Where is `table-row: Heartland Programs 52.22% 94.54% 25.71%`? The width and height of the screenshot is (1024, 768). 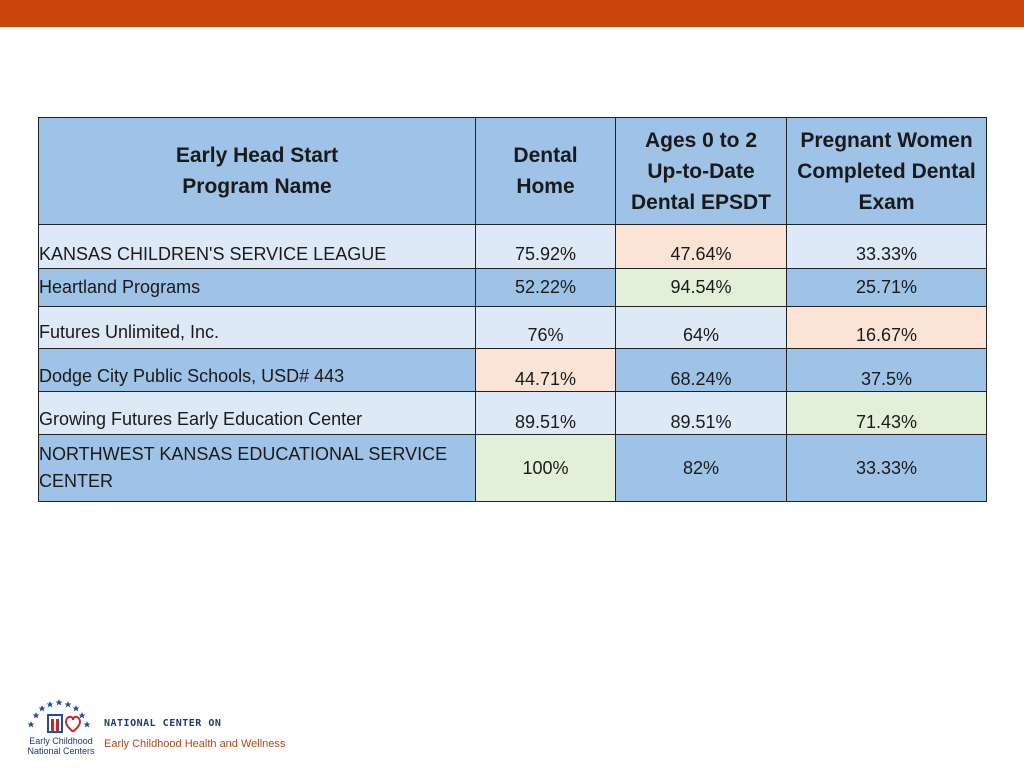 table-row: Heartland Programs 52.22% 94.54% 25.71% is located at coordinates (512, 287).